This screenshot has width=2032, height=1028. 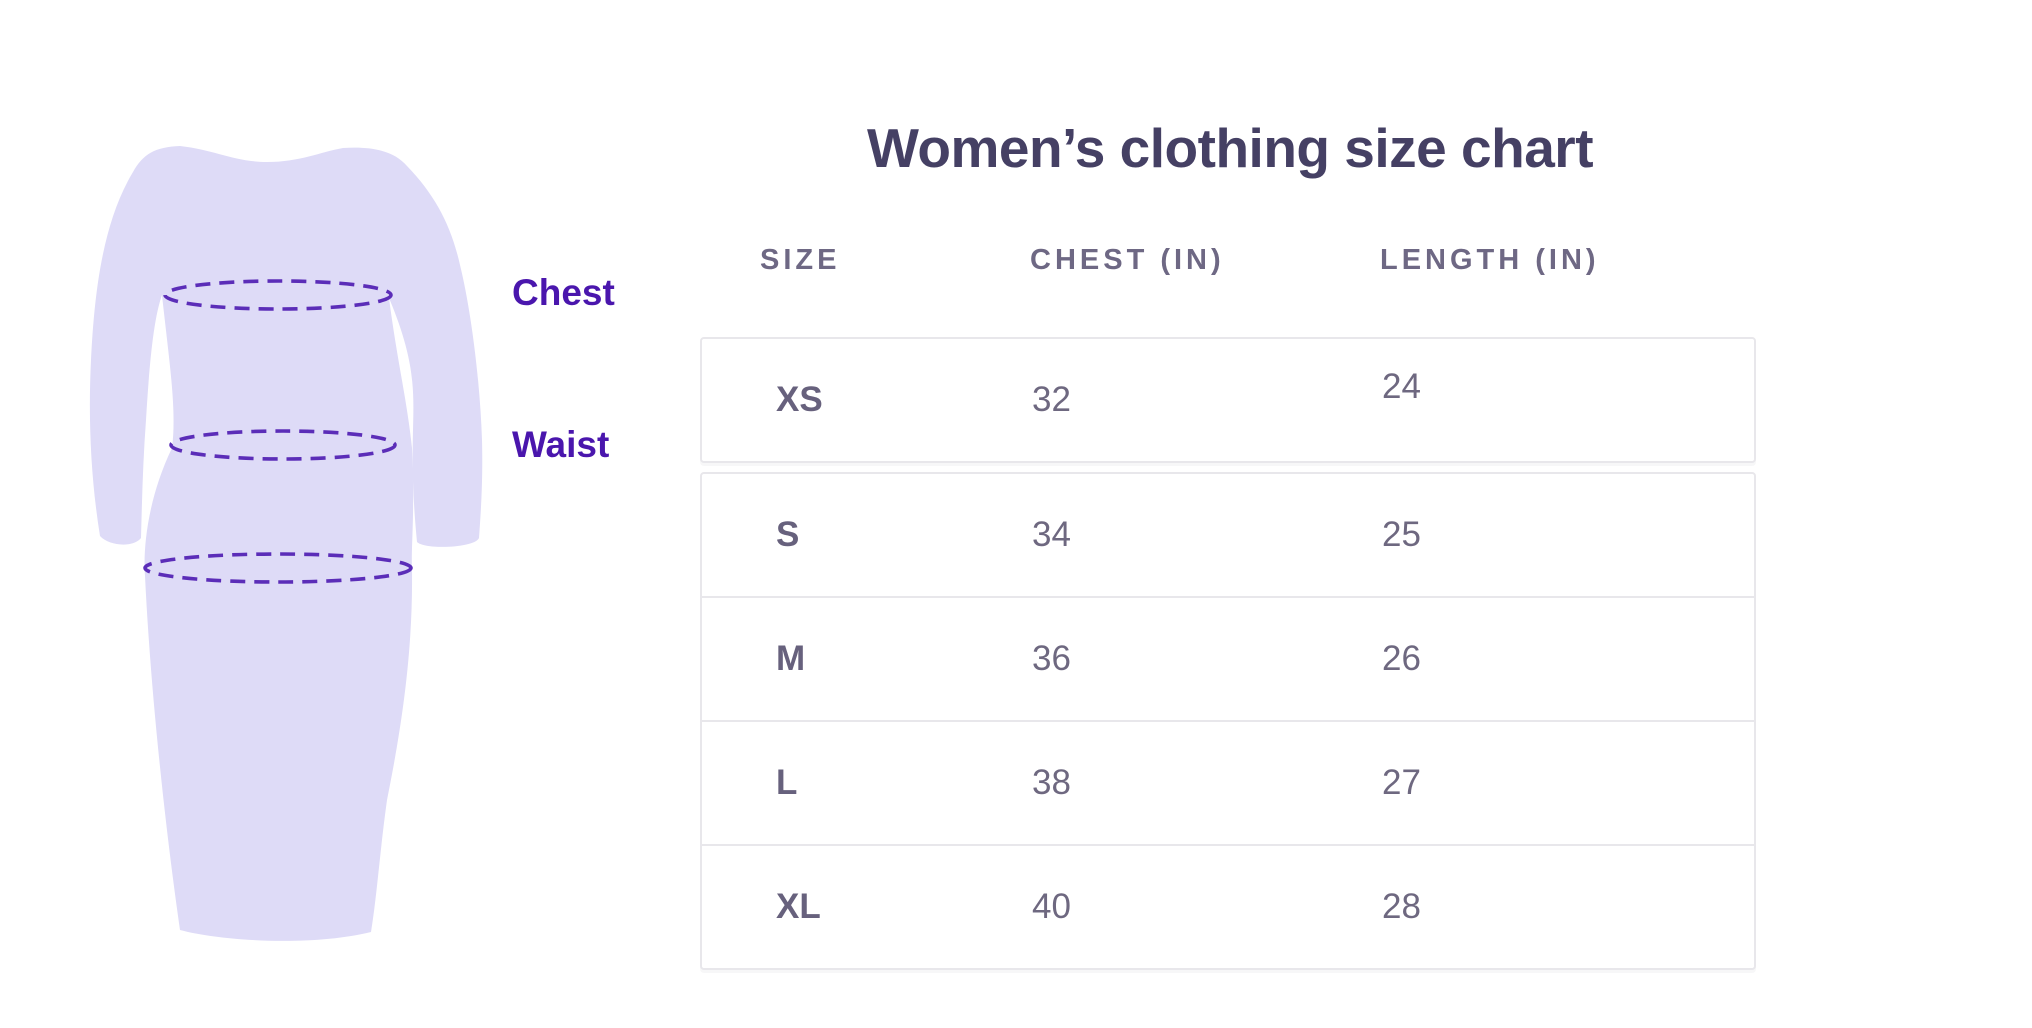 What do you see at coordinates (787, 782) in the screenshot?
I see `cell-size: L` at bounding box center [787, 782].